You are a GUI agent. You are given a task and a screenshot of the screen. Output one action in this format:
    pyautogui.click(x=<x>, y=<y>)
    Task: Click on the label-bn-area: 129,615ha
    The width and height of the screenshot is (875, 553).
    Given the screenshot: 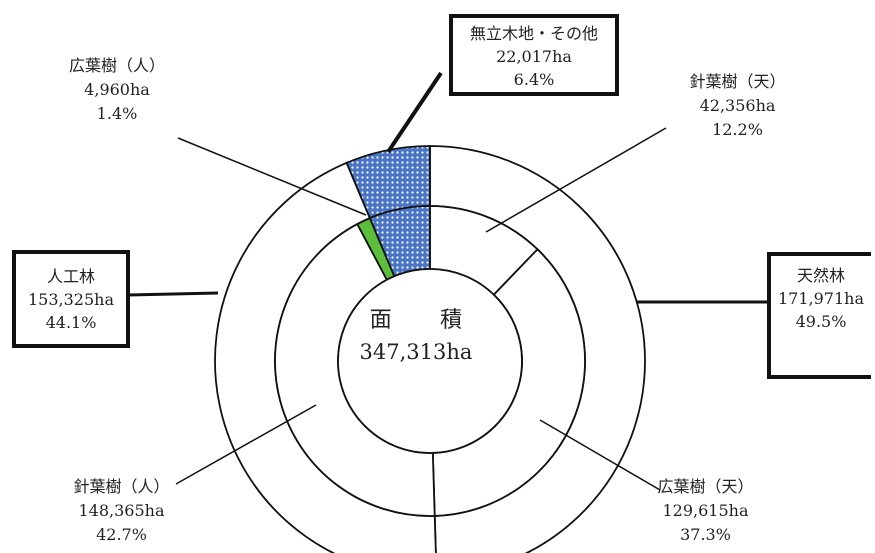 What is the action you would take?
    pyautogui.click(x=705, y=510)
    